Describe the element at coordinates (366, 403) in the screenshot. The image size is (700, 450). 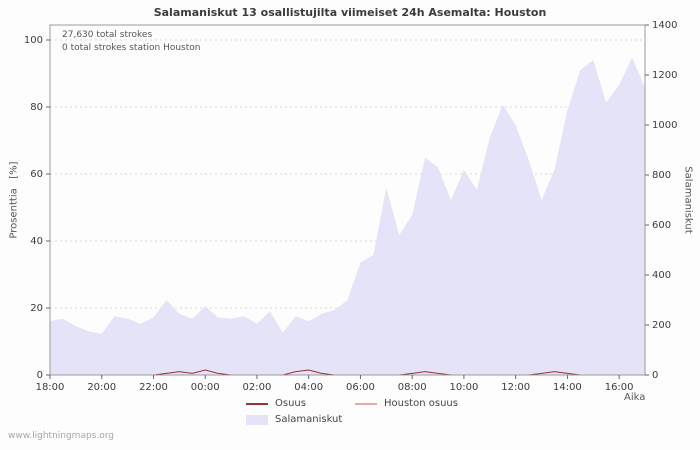
I see `legend-swatch-houston-osuus` at that location.